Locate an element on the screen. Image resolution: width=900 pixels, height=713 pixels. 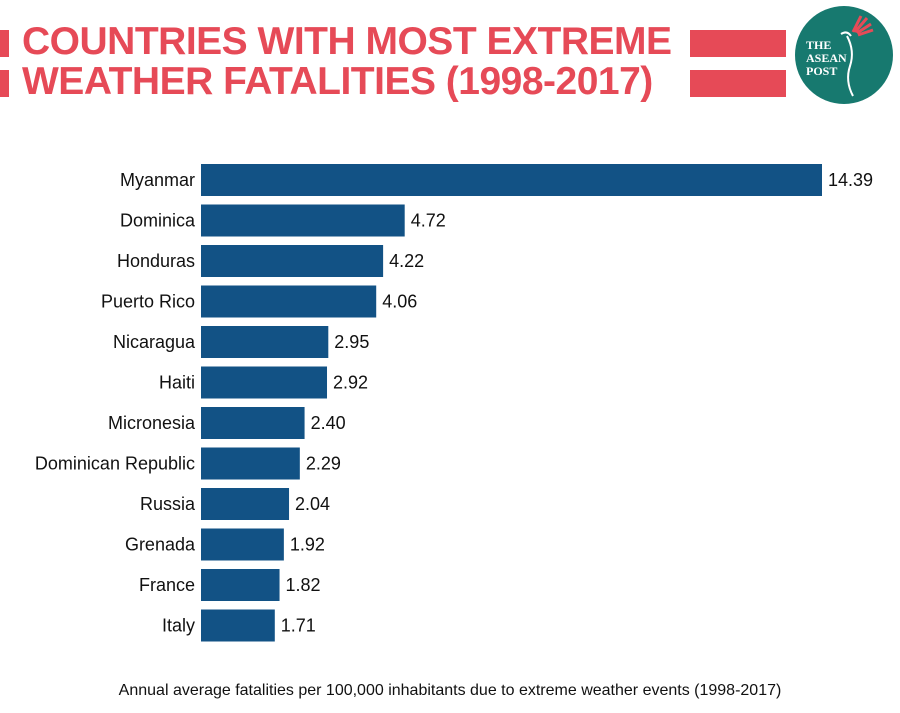
bar-honduras is located at coordinates (292, 261).